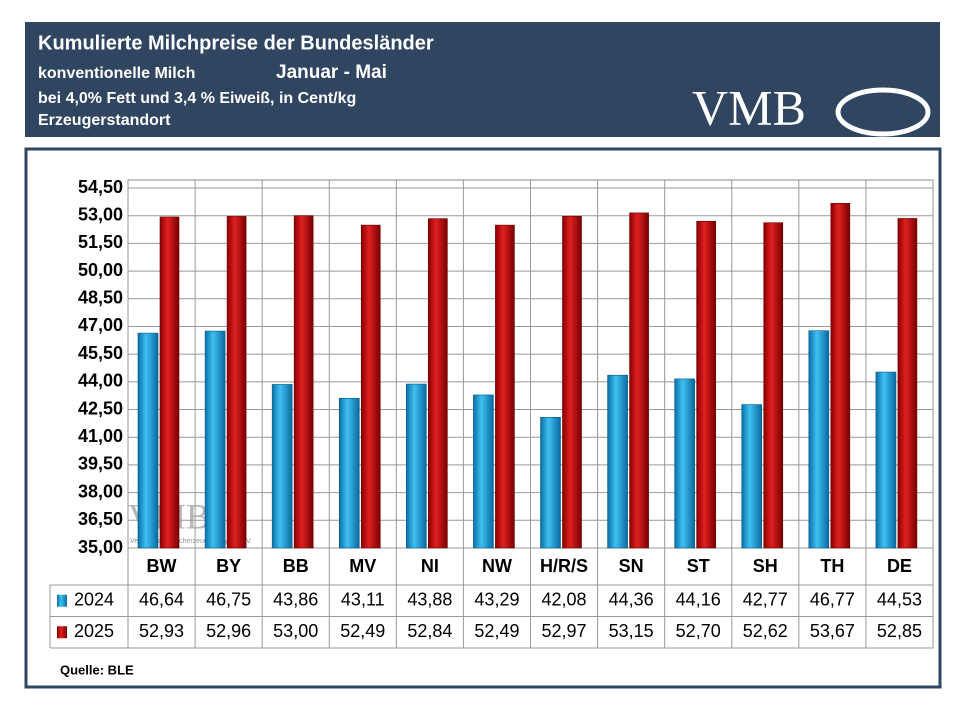 The width and height of the screenshot is (960, 725). I want to click on table-value: 52,97, so click(564, 631).